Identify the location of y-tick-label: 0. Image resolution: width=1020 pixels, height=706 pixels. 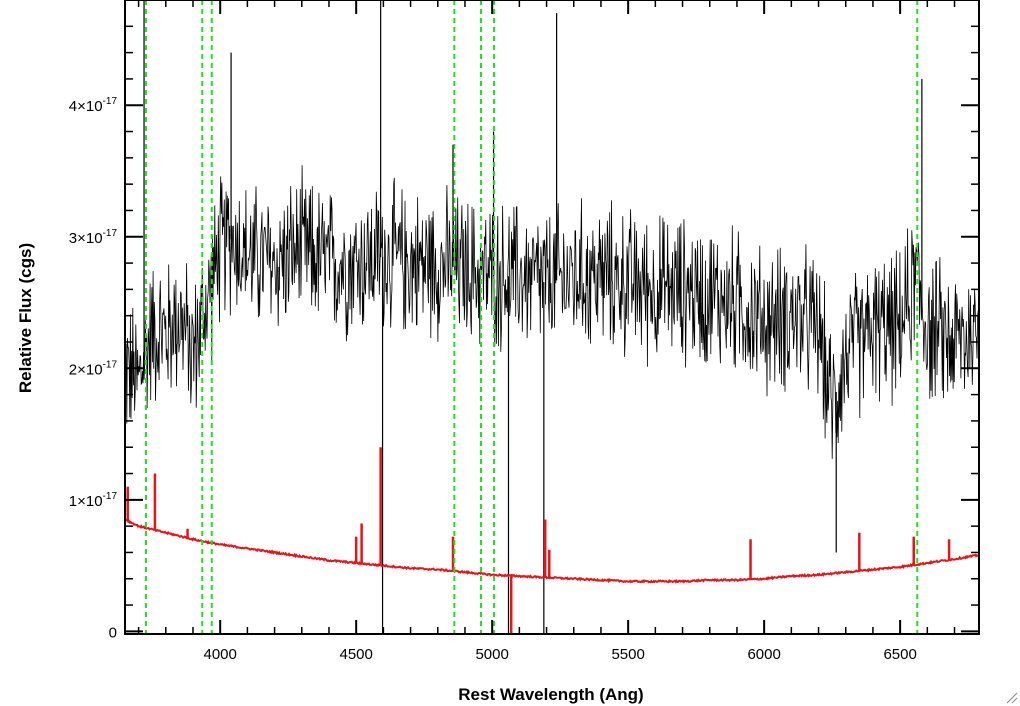
(113, 632).